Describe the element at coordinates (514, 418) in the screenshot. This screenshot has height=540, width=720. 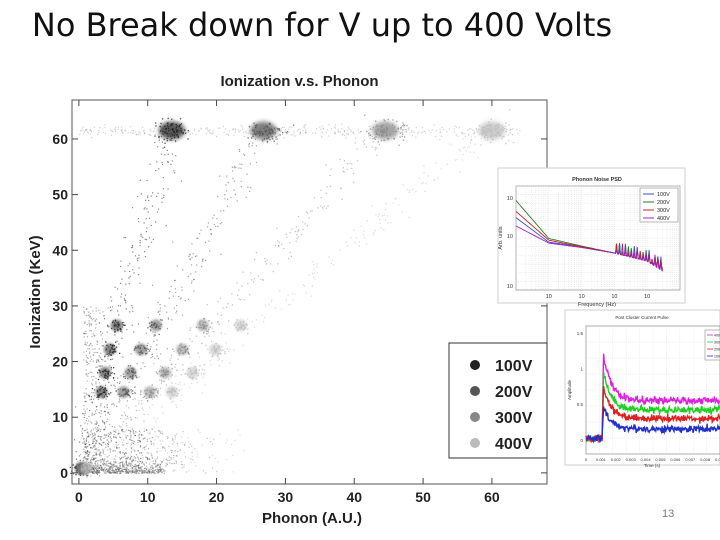
I see `main-legend-label: 300V` at that location.